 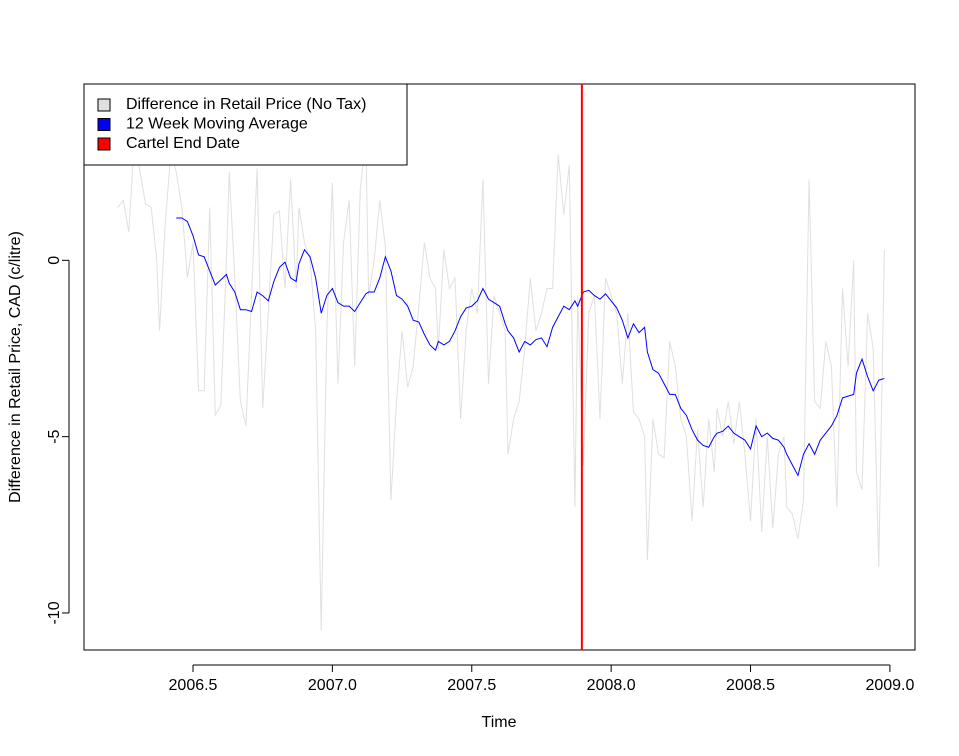 What do you see at coordinates (499, 722) in the screenshot?
I see `x-axis-label: Time` at bounding box center [499, 722].